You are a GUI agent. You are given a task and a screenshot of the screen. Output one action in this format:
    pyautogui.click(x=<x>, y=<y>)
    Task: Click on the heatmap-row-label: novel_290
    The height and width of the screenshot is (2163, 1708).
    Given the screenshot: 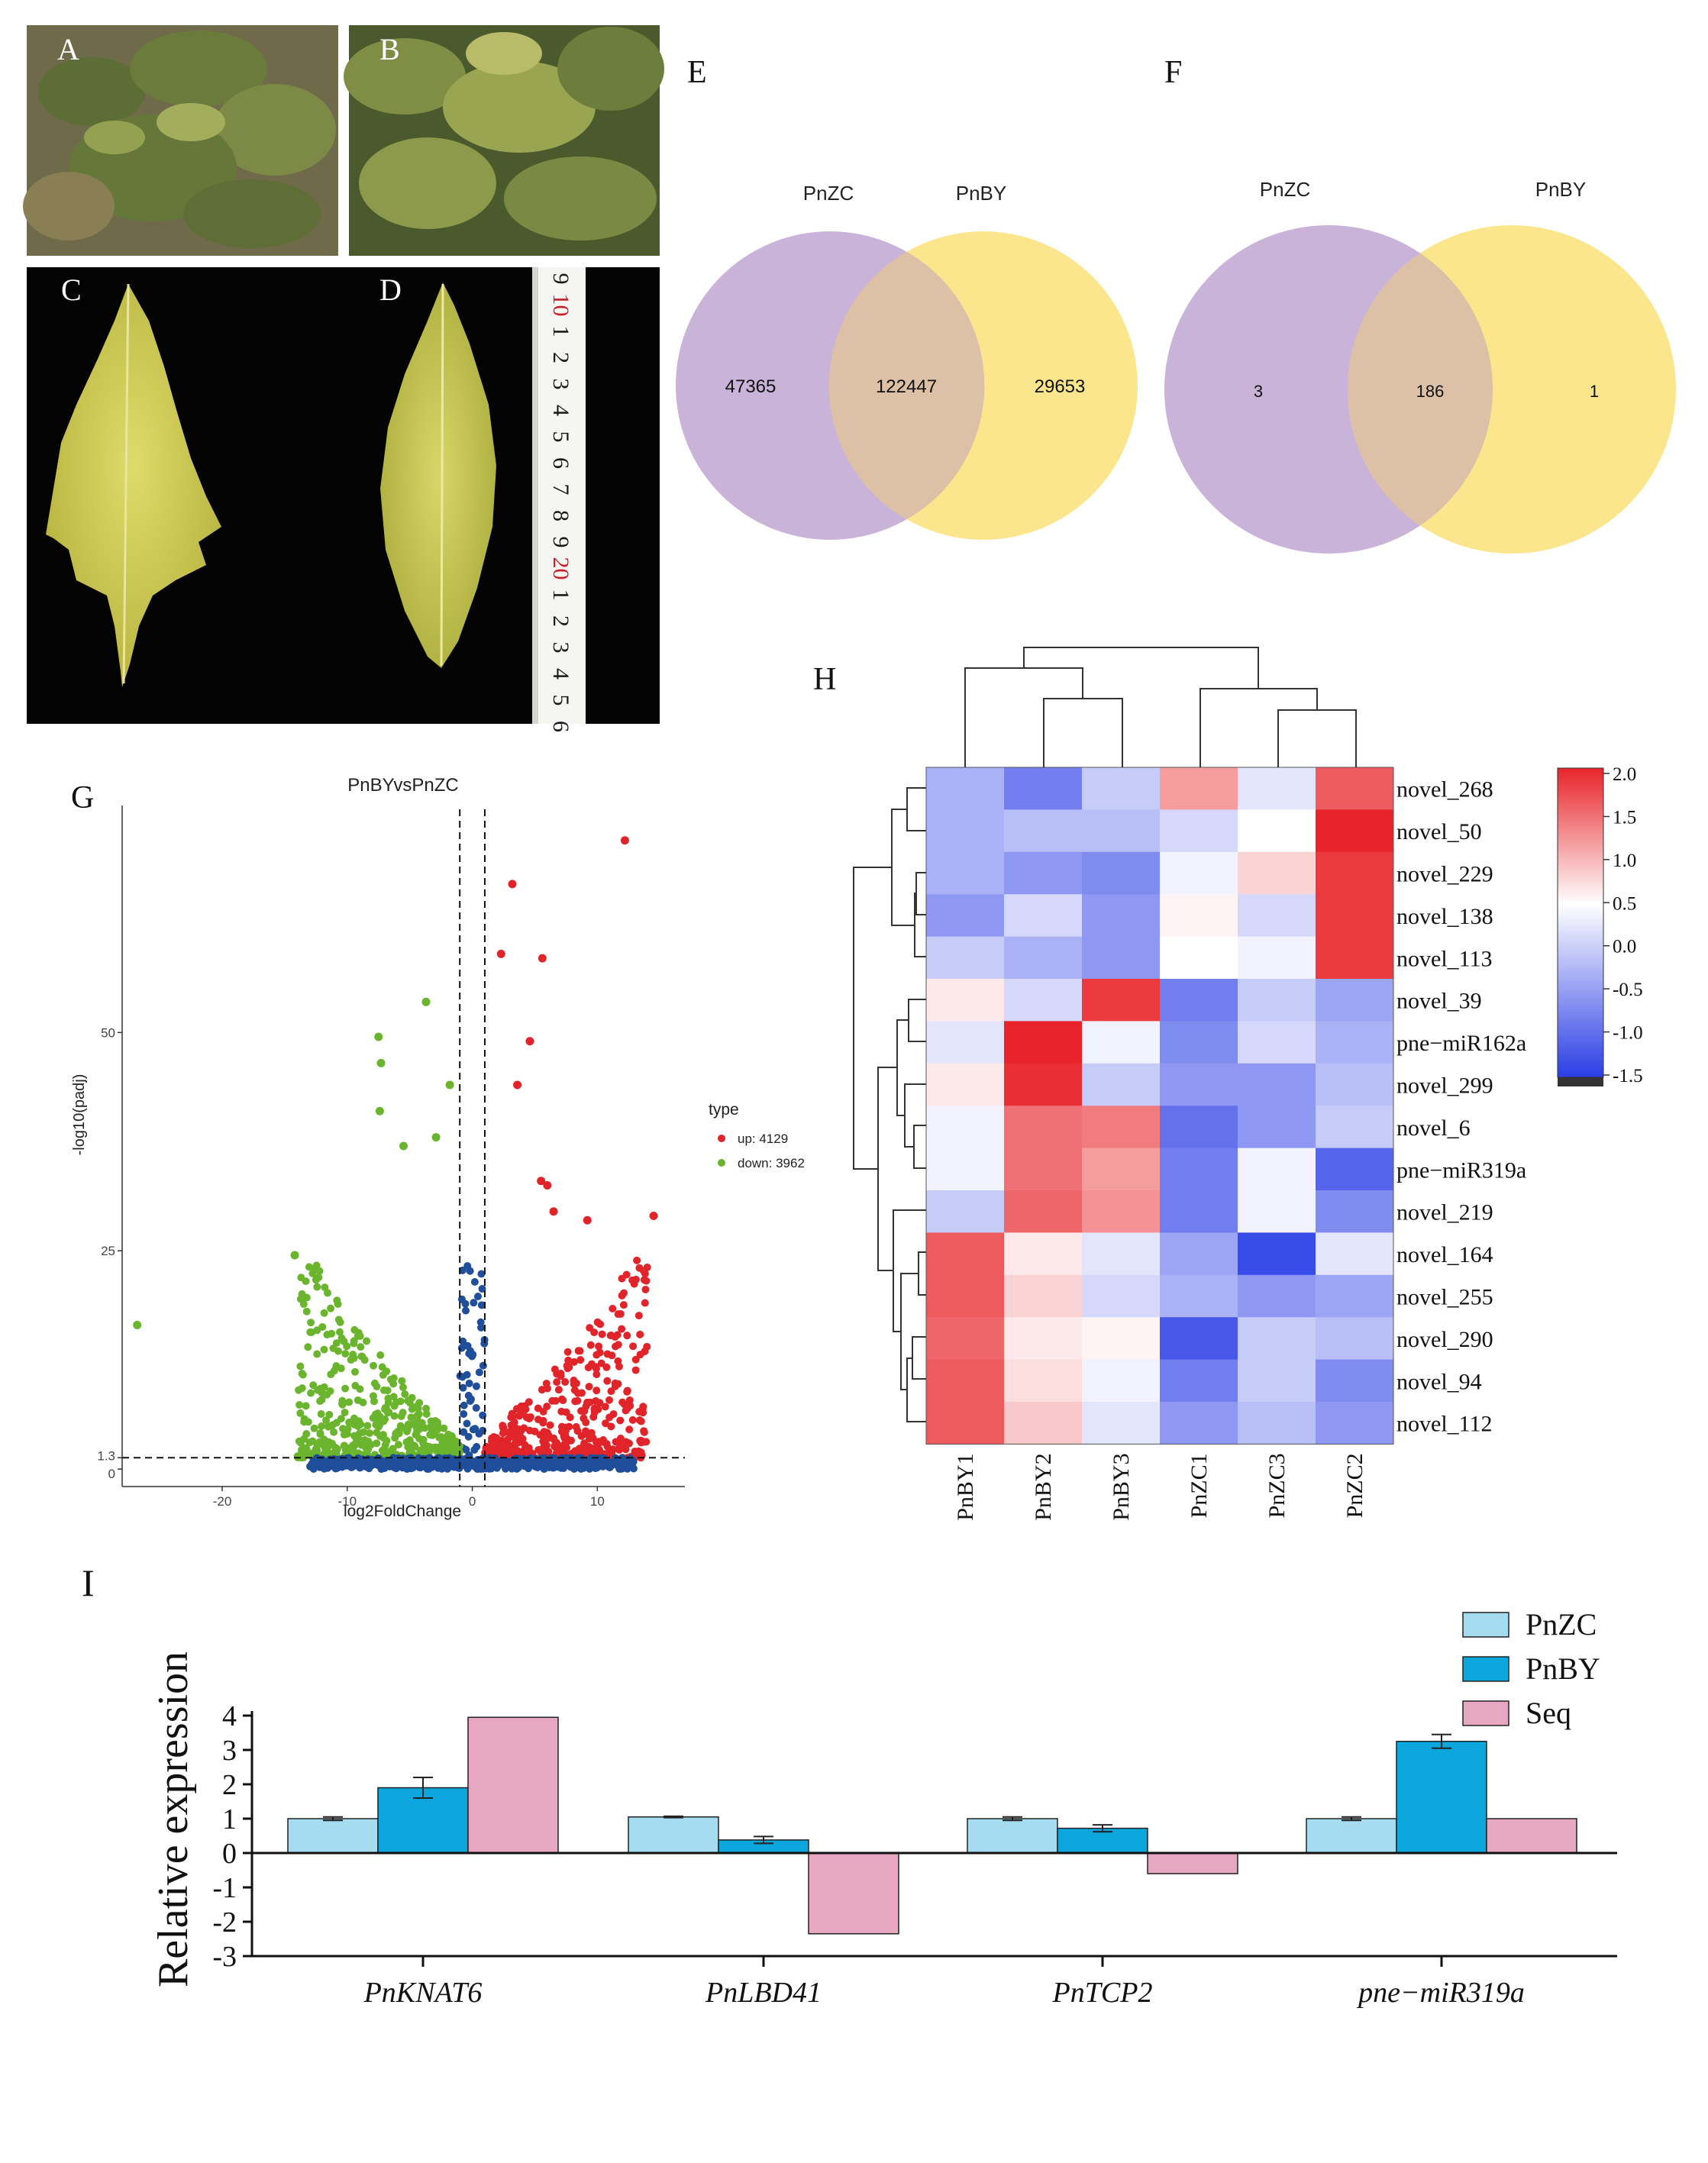 What is the action you would take?
    pyautogui.click(x=1444, y=1339)
    